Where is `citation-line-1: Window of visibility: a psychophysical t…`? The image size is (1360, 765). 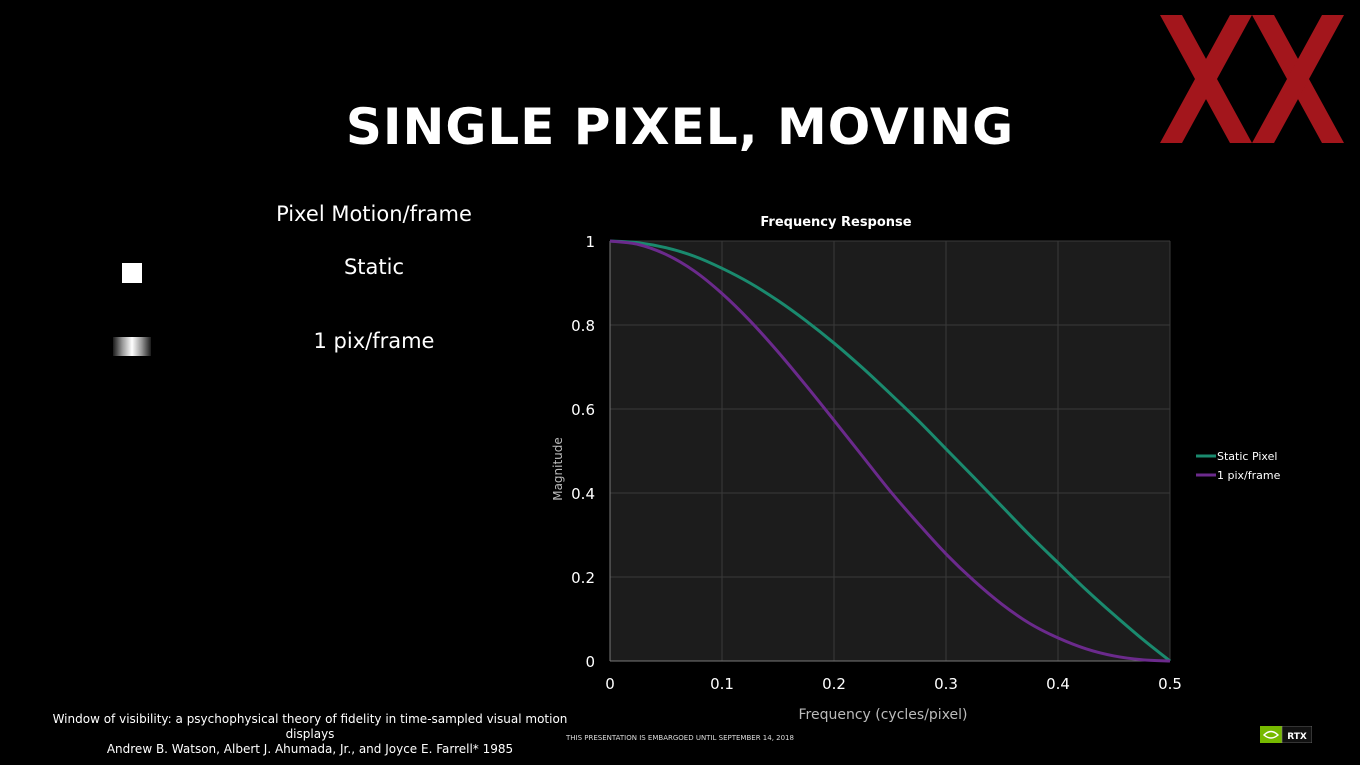 citation-line-1: Window of visibility: a psychophysical t… is located at coordinates (310, 726).